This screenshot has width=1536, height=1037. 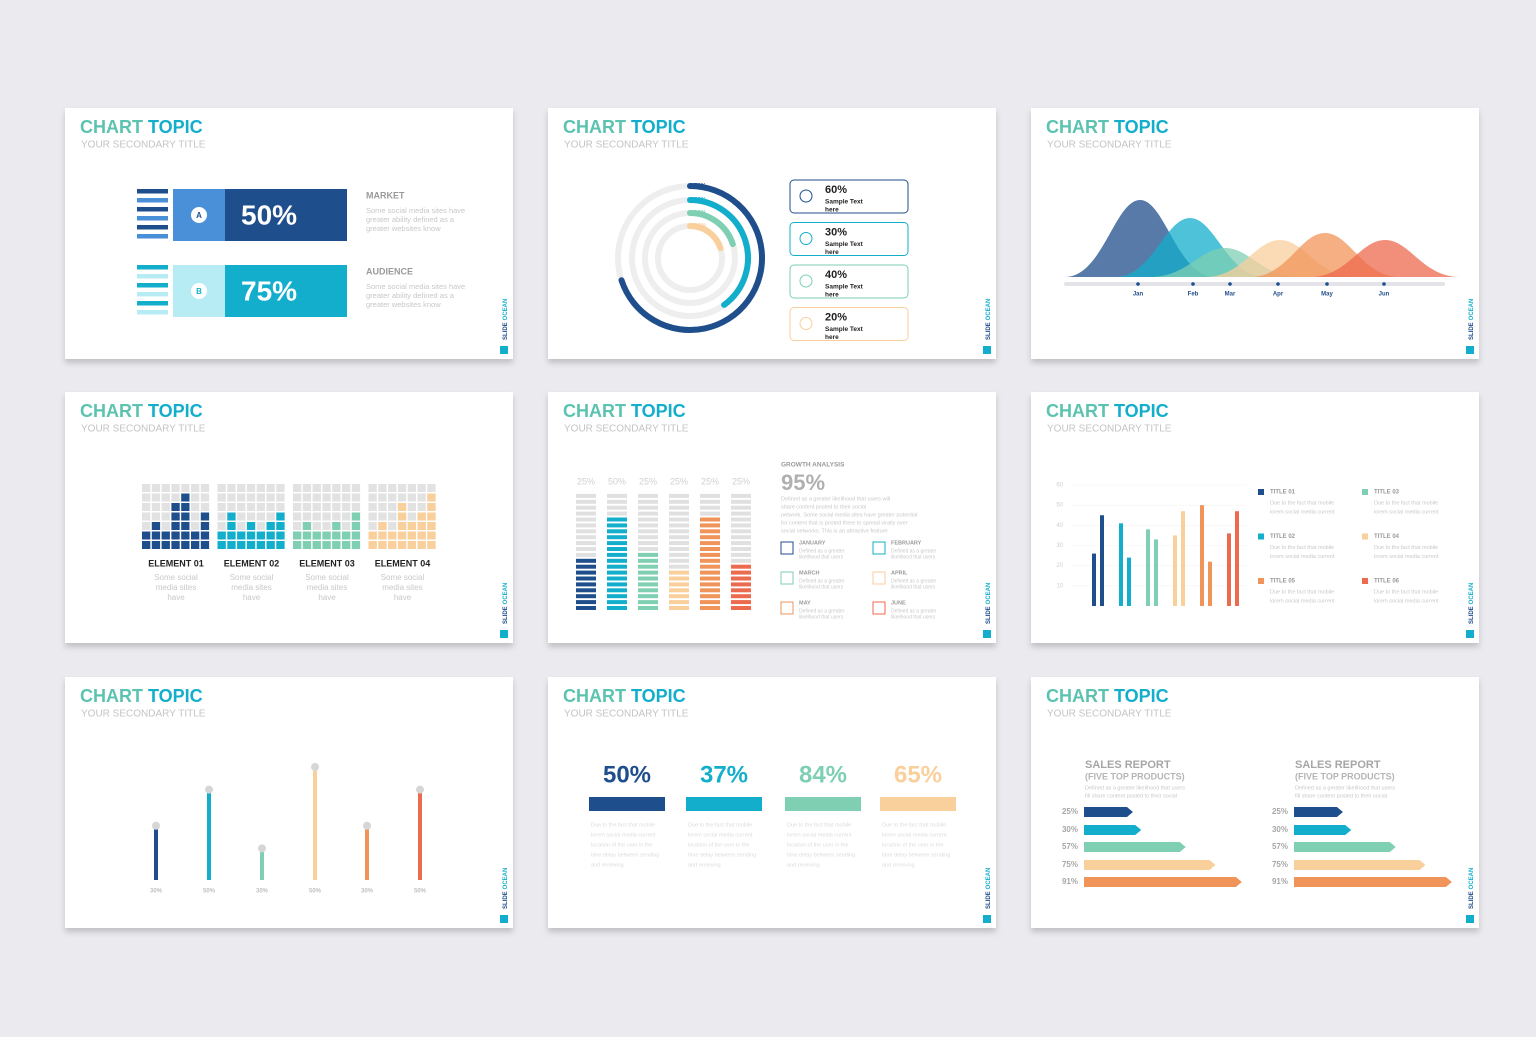 I want to click on card-value: 60%, so click(x=836, y=190).